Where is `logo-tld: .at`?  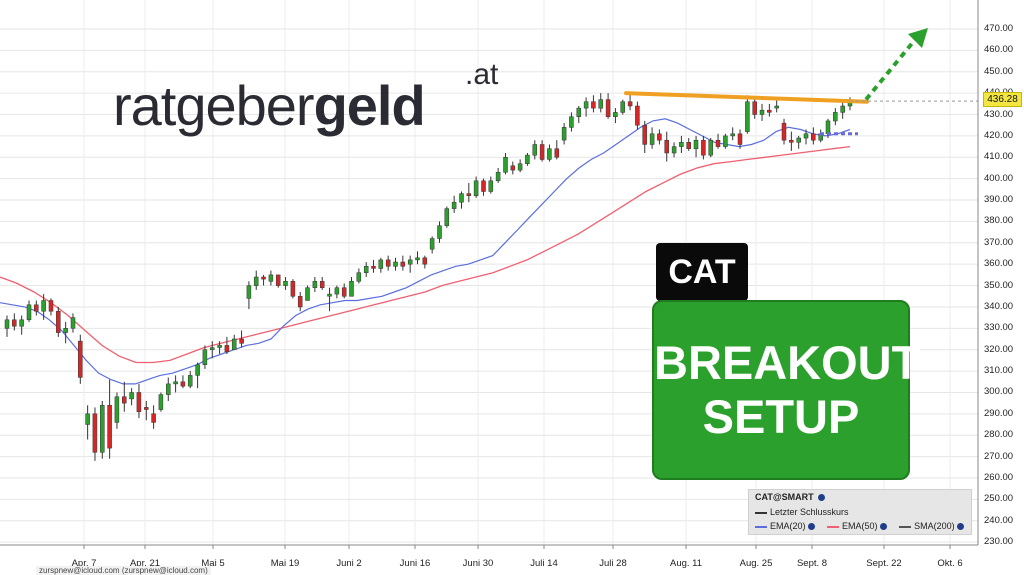 logo-tld: .at is located at coordinates (482, 74).